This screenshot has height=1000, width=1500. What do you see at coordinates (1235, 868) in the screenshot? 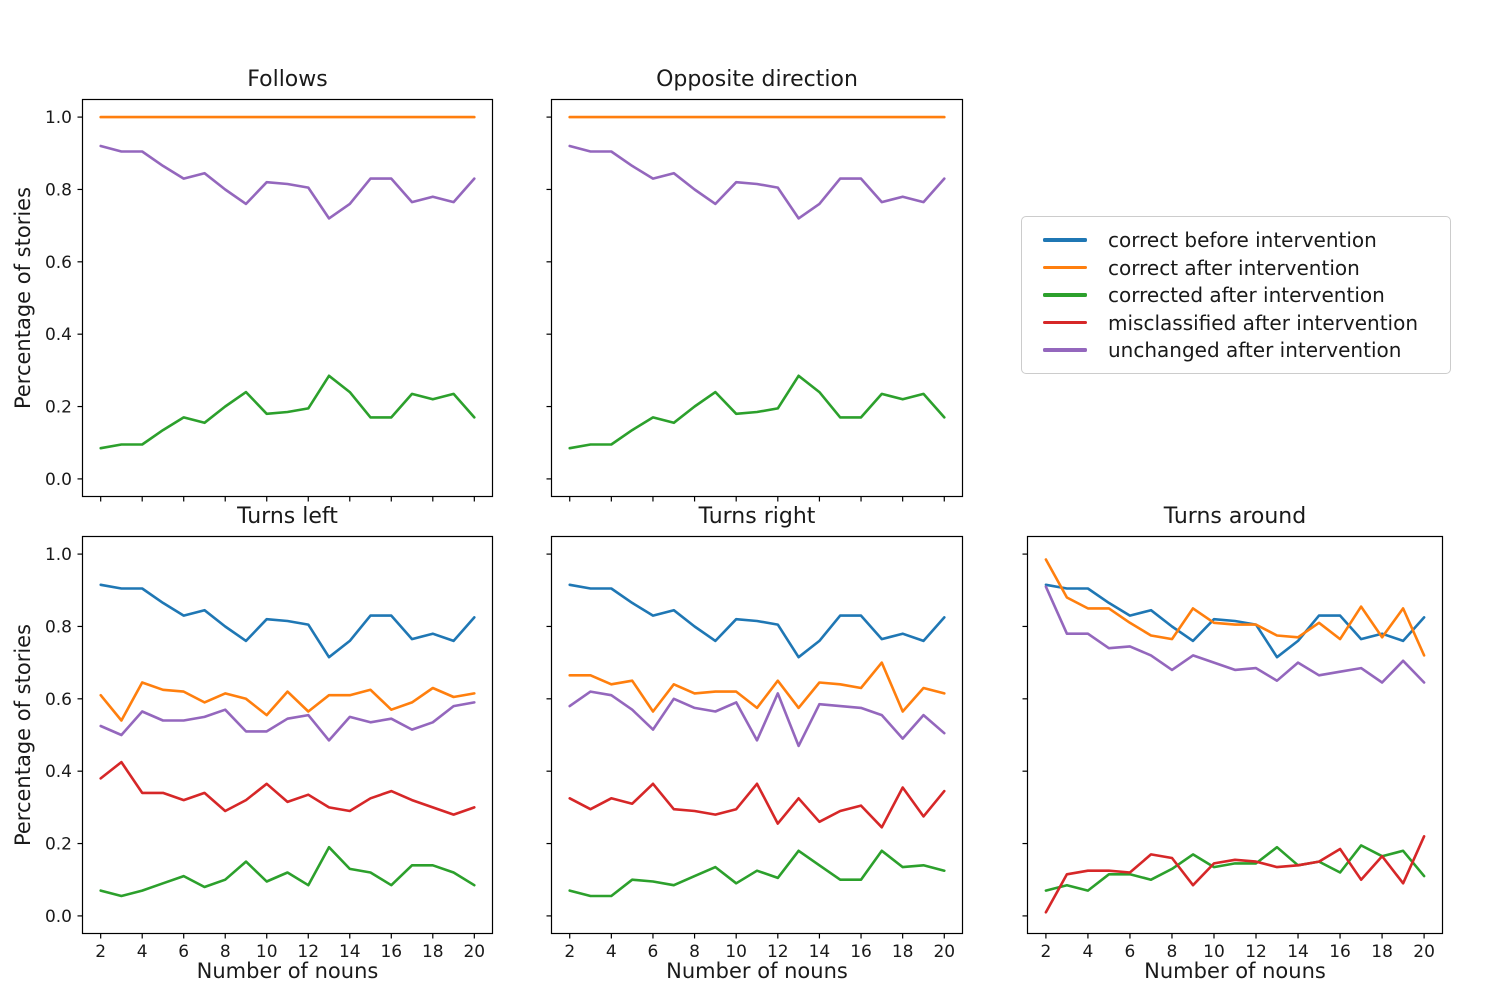
I see `line-turns_around-corrected-after-intervention` at bounding box center [1235, 868].